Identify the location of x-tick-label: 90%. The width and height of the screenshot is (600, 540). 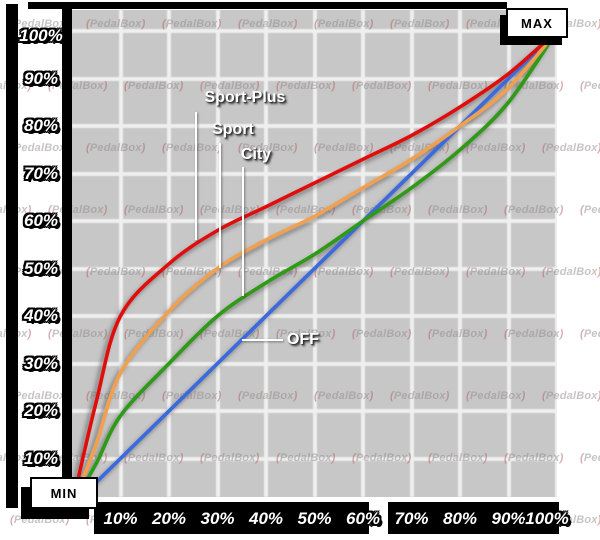
(508, 518).